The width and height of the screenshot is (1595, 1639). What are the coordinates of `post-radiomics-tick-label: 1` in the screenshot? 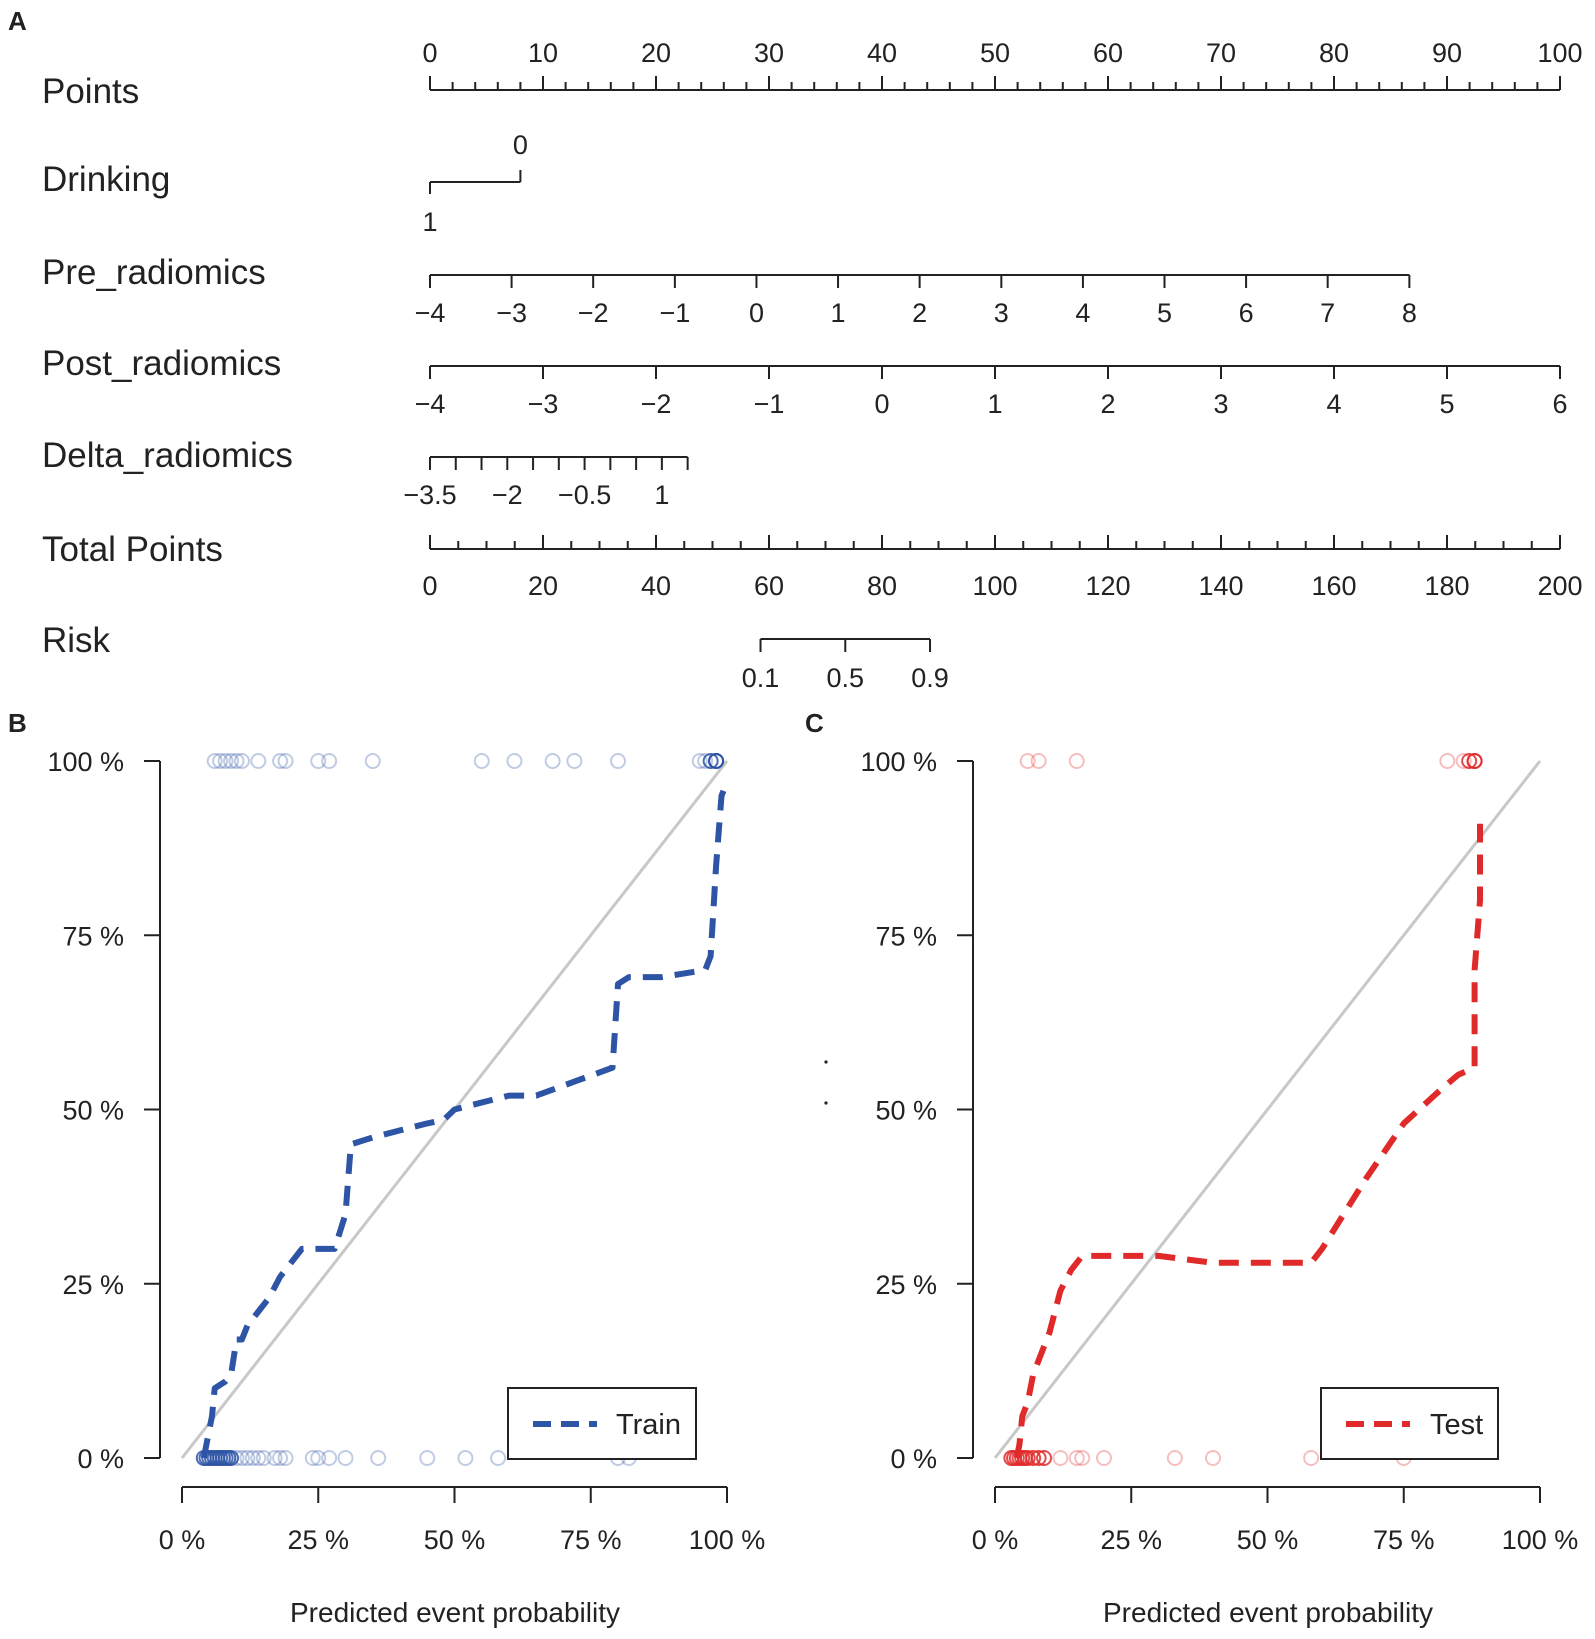 It's located at (994, 404).